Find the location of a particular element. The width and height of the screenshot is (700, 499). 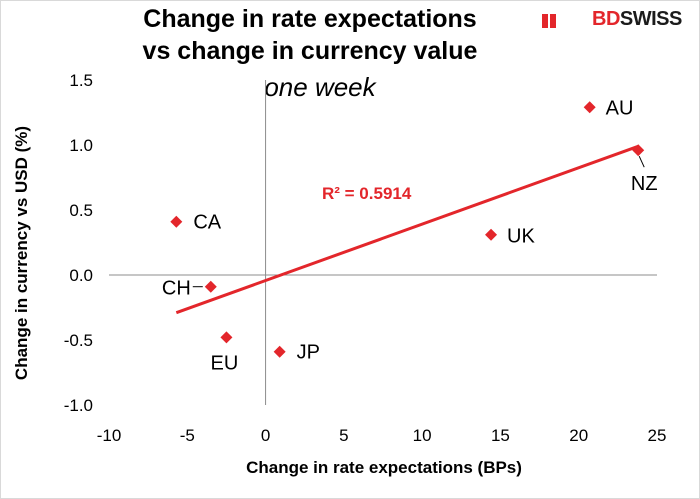

x-tick-label: -10 is located at coordinates (109, 435).